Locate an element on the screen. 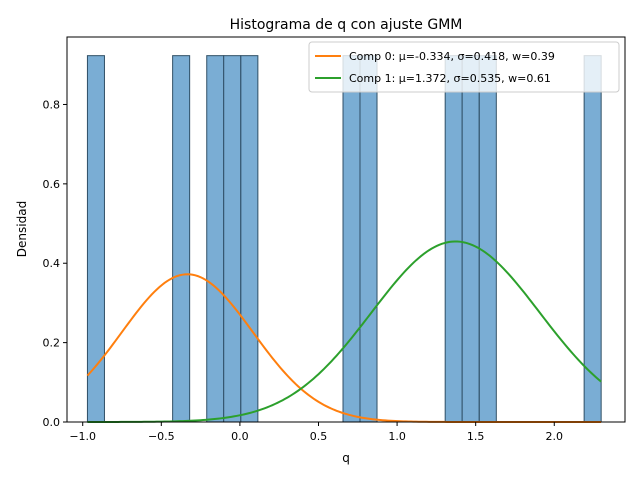  x-tick-label: 2.0 is located at coordinates (555, 436).